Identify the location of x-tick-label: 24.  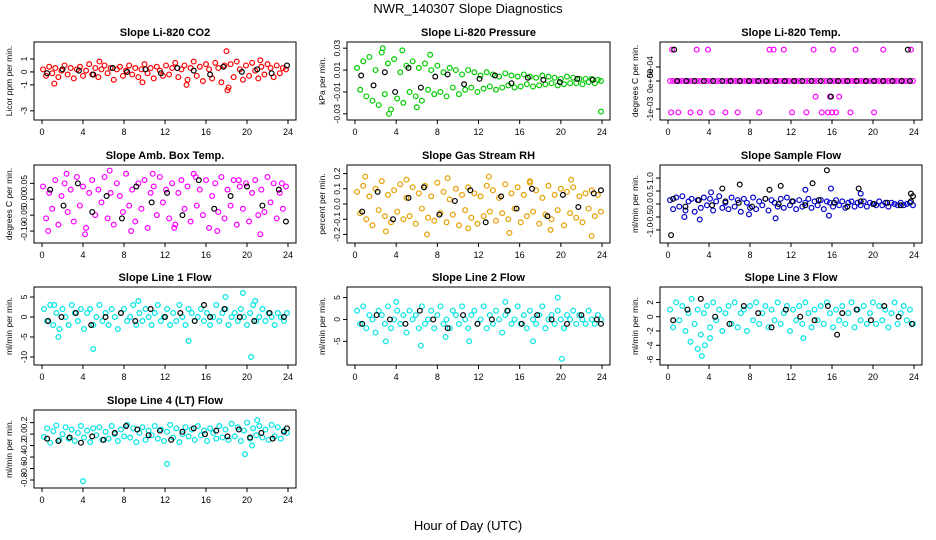
(914, 132).